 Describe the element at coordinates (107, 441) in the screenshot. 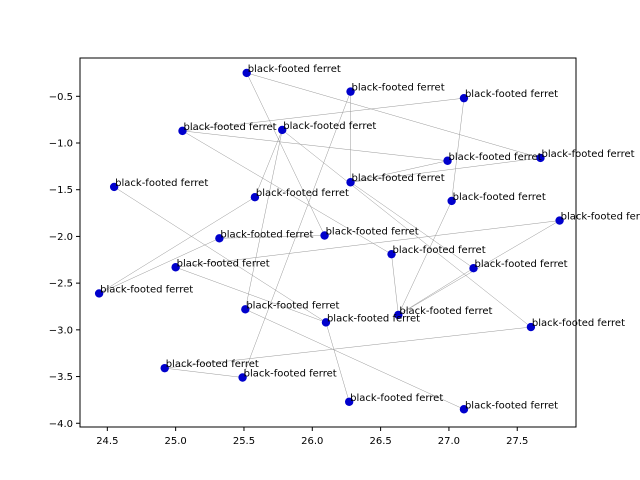

I see `x-tick-label: 24.5` at that location.